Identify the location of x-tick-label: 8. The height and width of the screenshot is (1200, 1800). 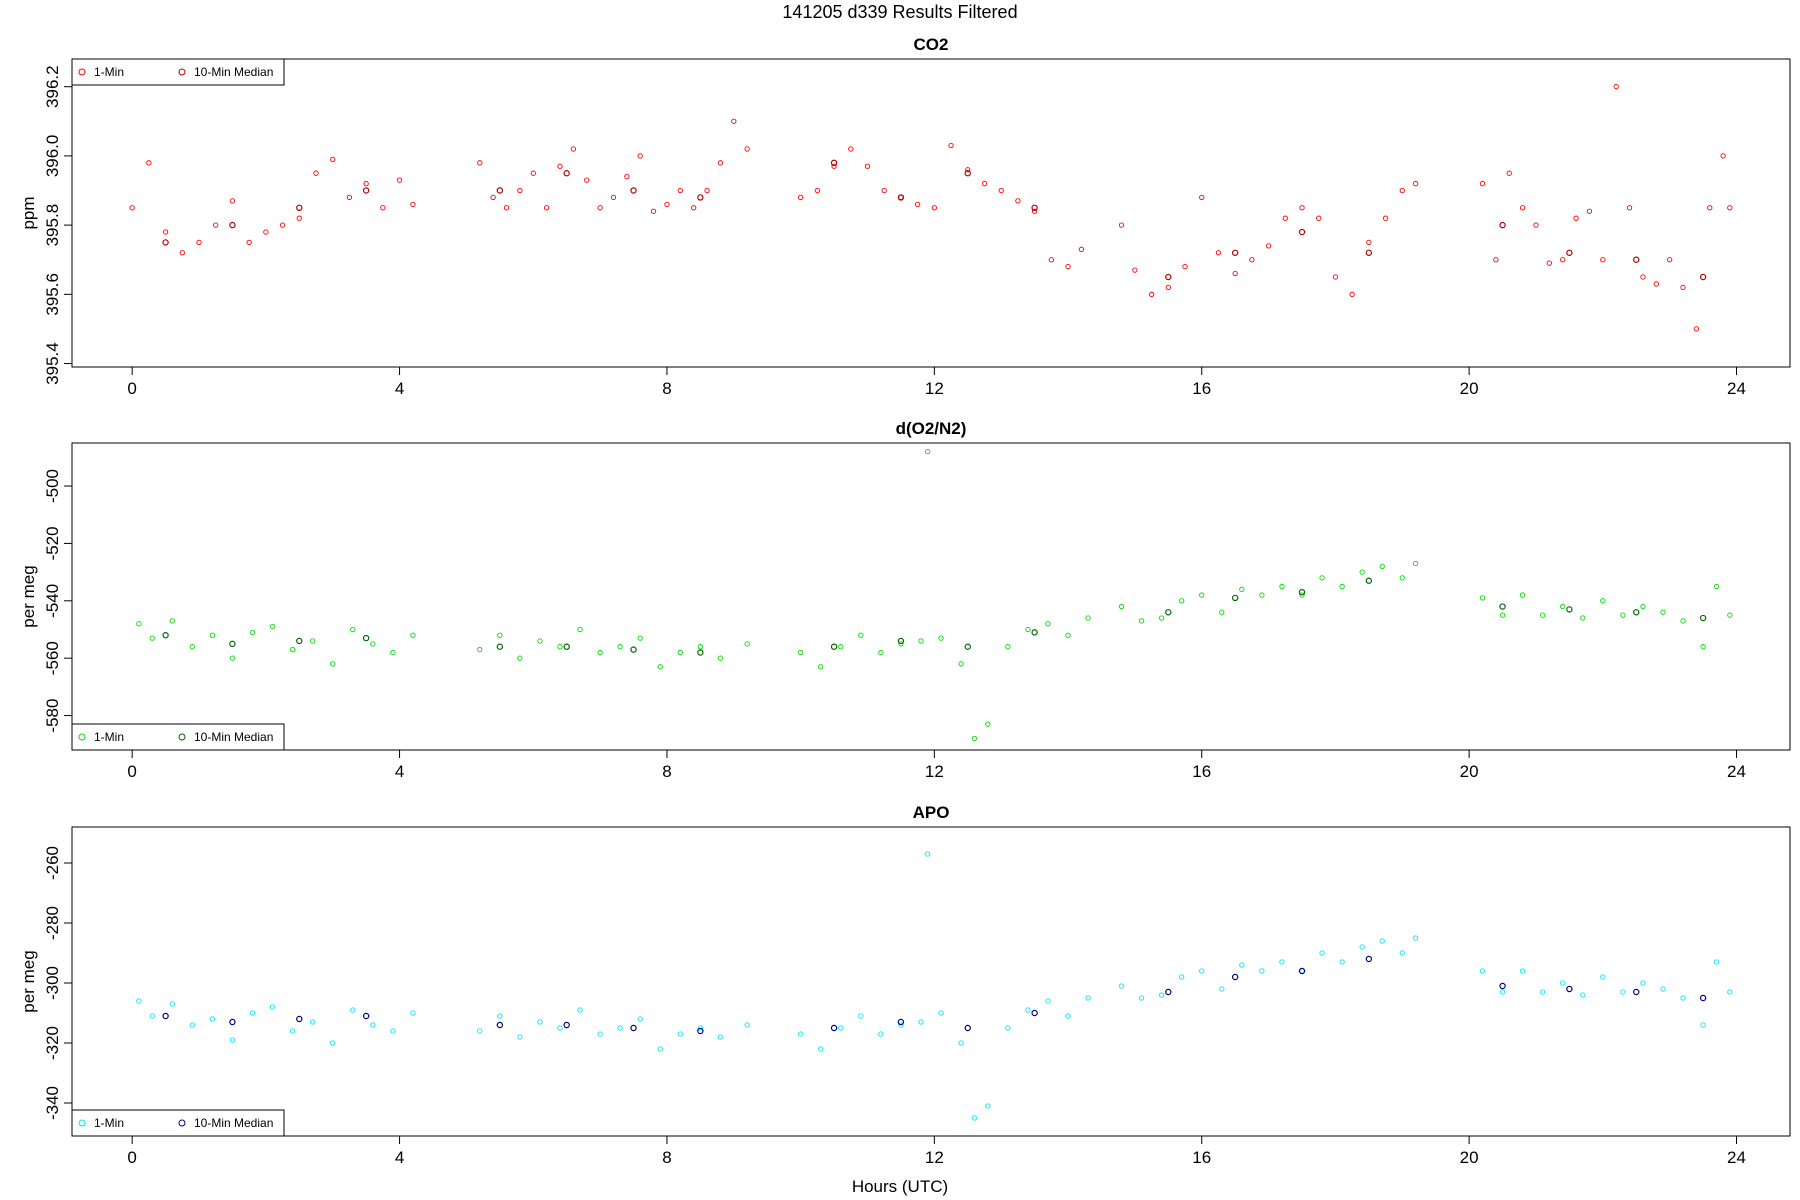
(666, 771).